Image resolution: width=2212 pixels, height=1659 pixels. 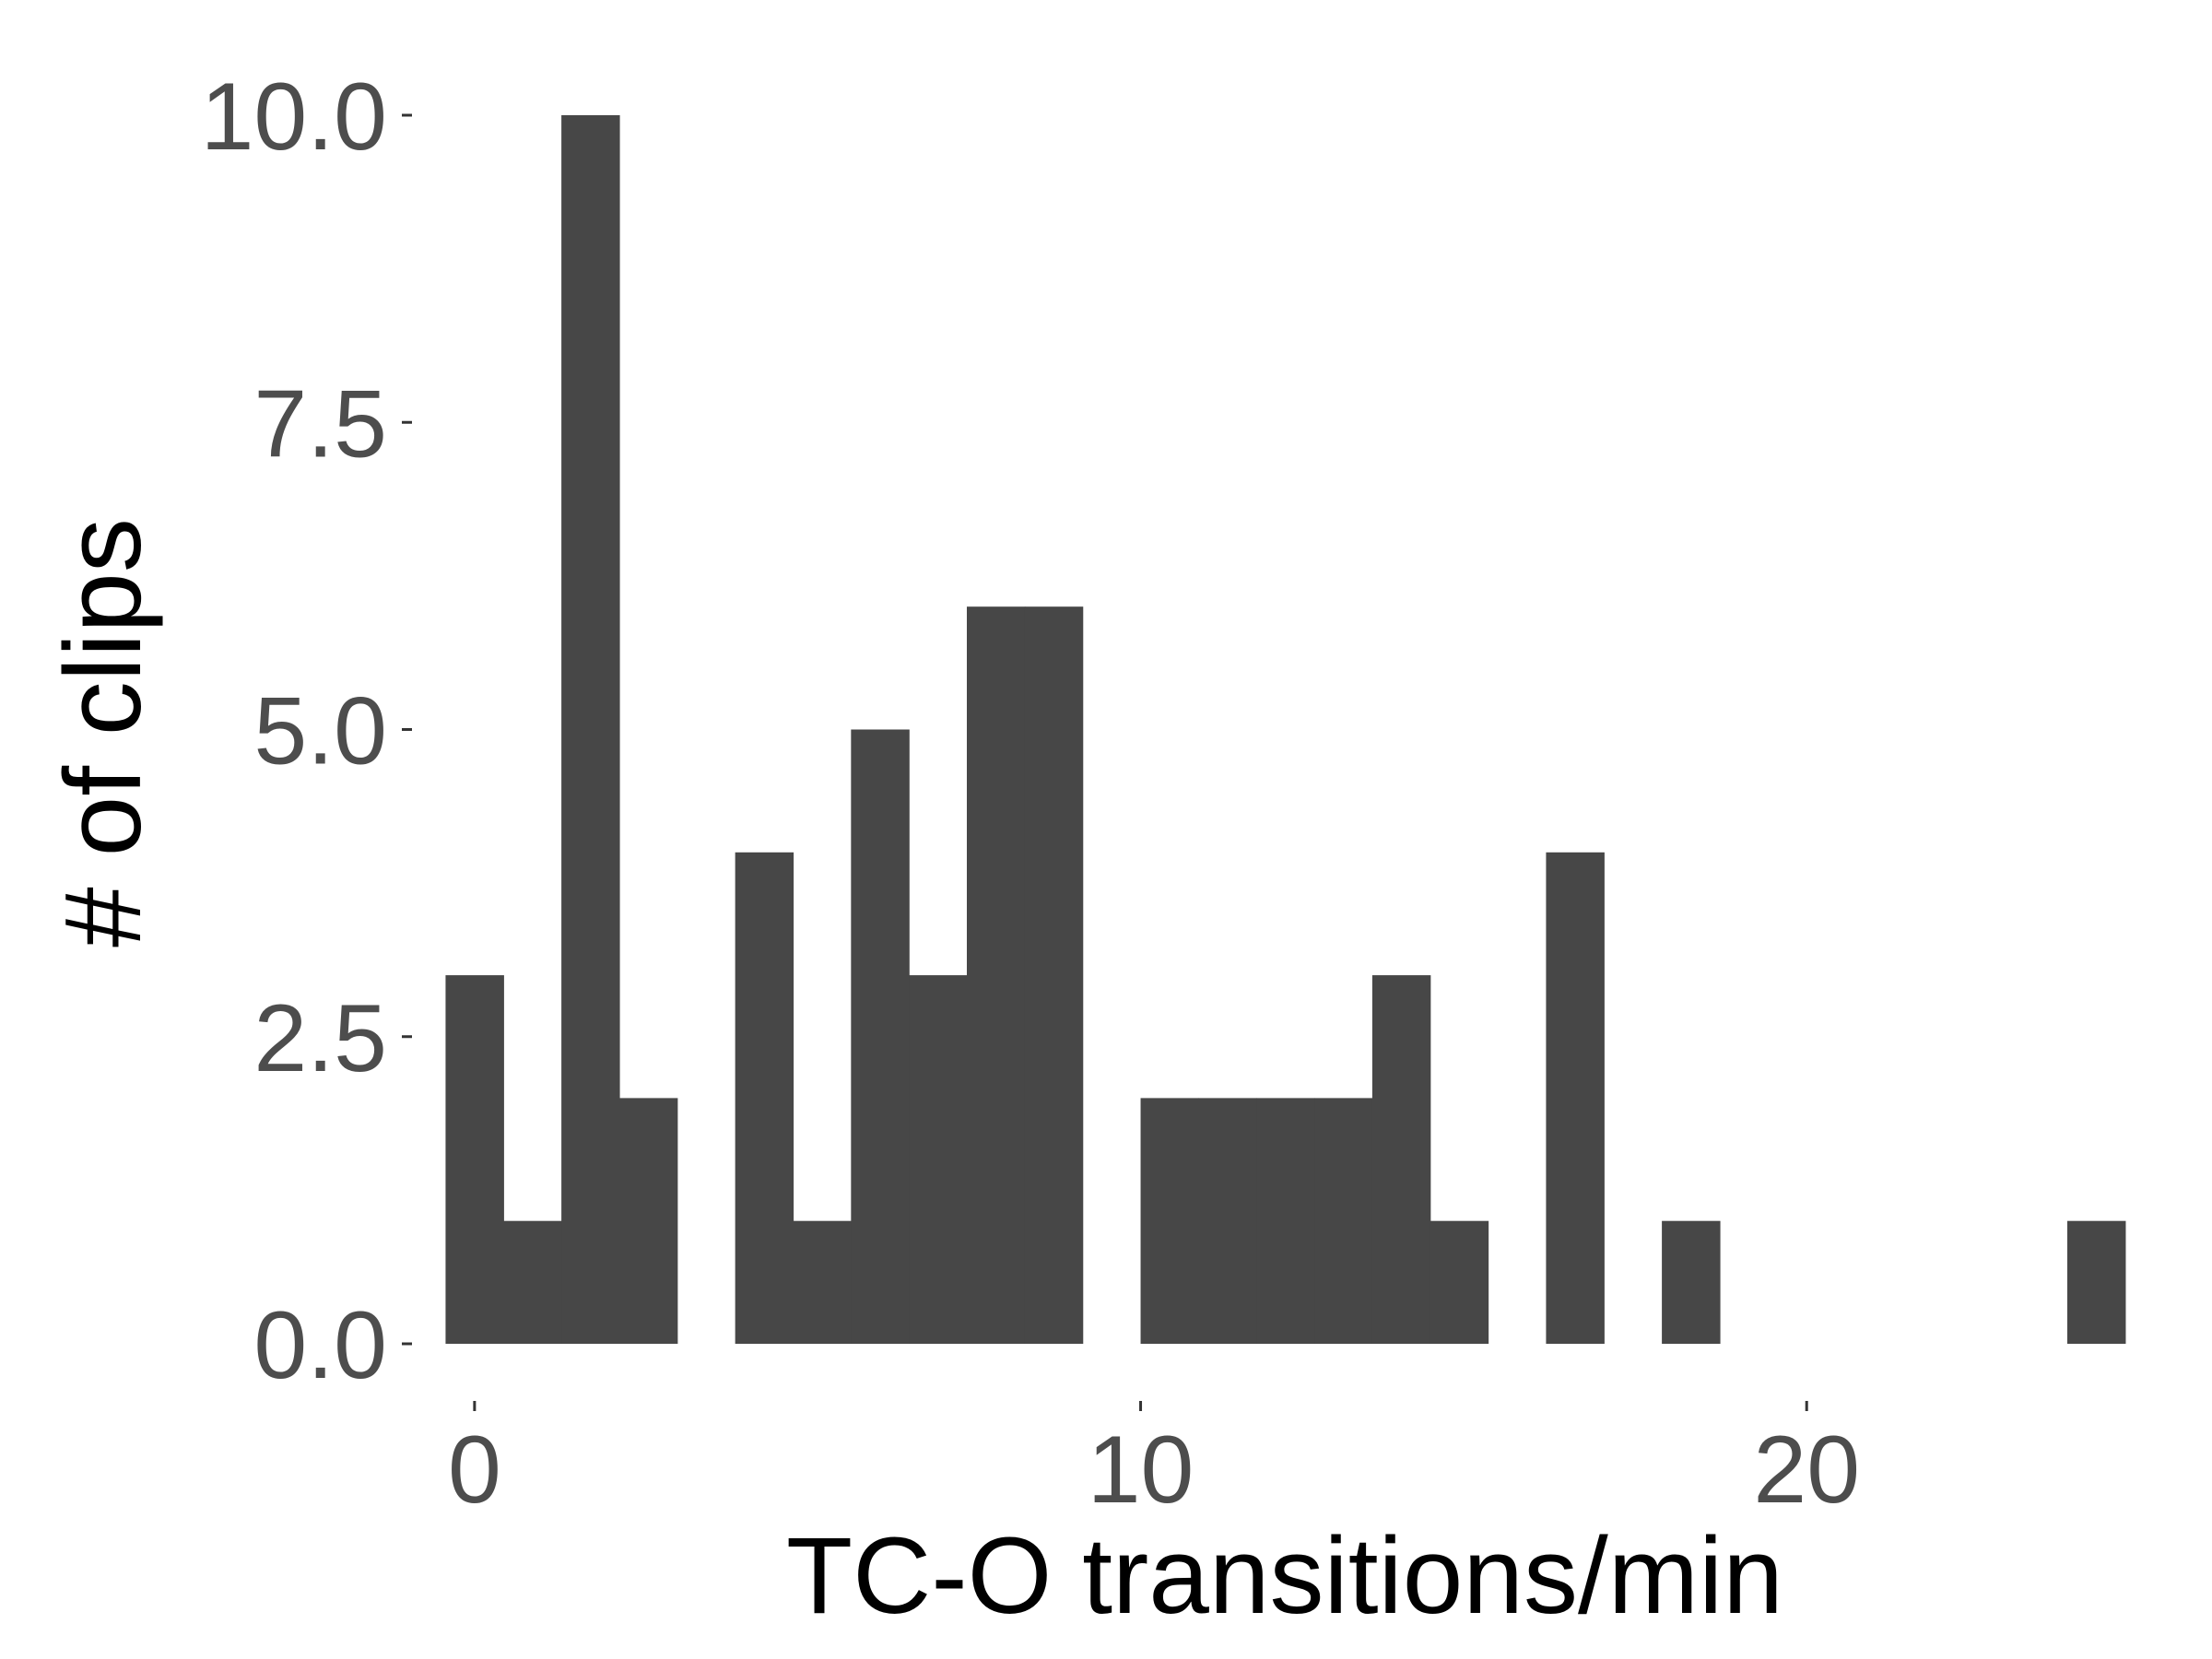 What do you see at coordinates (103, 732) in the screenshot?
I see `y-axis-title: # of clips` at bounding box center [103, 732].